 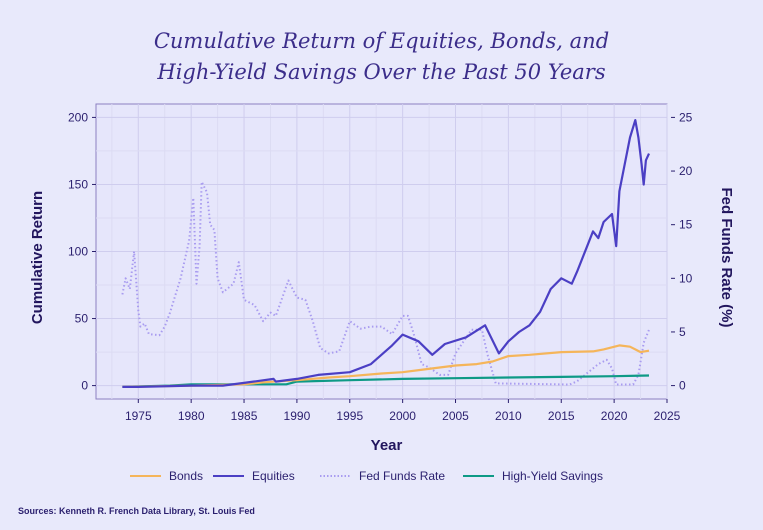 I want to click on x-tick-label: 2020, so click(x=614, y=416).